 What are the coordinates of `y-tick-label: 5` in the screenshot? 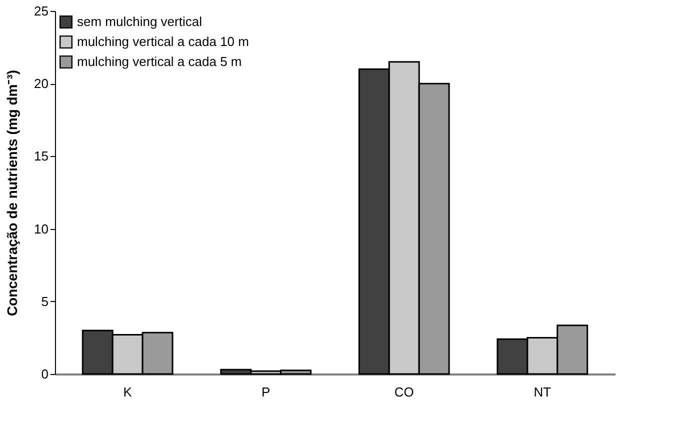 It's located at (44, 301).